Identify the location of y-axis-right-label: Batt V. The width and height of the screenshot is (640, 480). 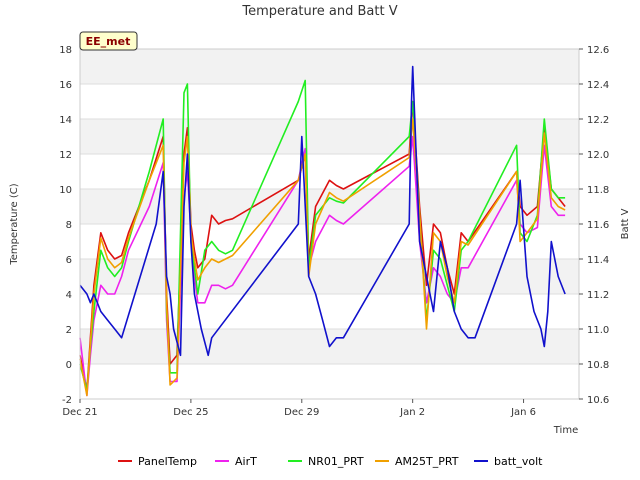
(625, 223).